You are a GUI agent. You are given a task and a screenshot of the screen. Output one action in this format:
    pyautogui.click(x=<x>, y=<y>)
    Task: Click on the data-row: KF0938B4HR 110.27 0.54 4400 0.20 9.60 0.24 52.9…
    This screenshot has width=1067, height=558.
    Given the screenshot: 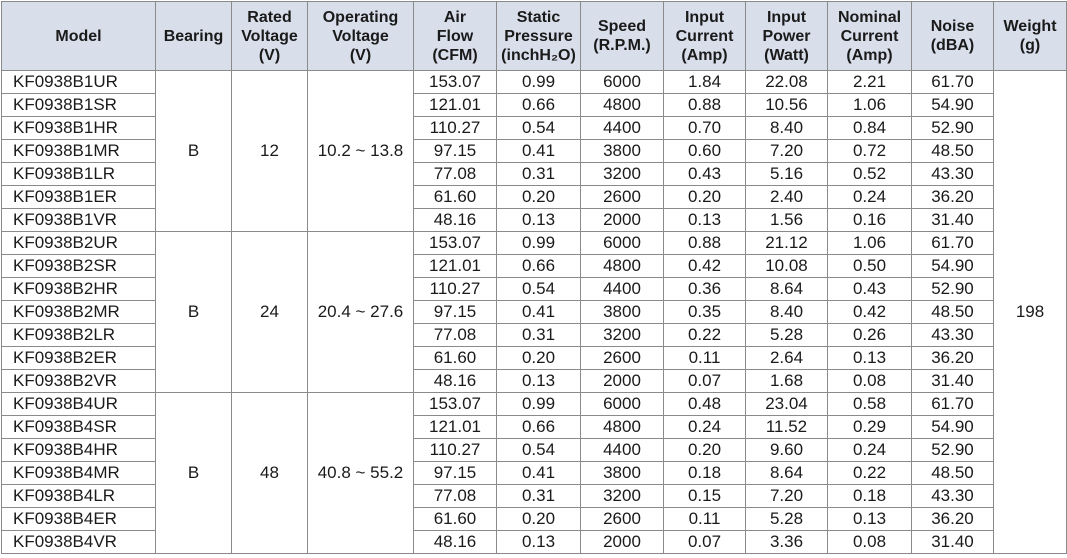 What is the action you would take?
    pyautogui.click(x=534, y=450)
    